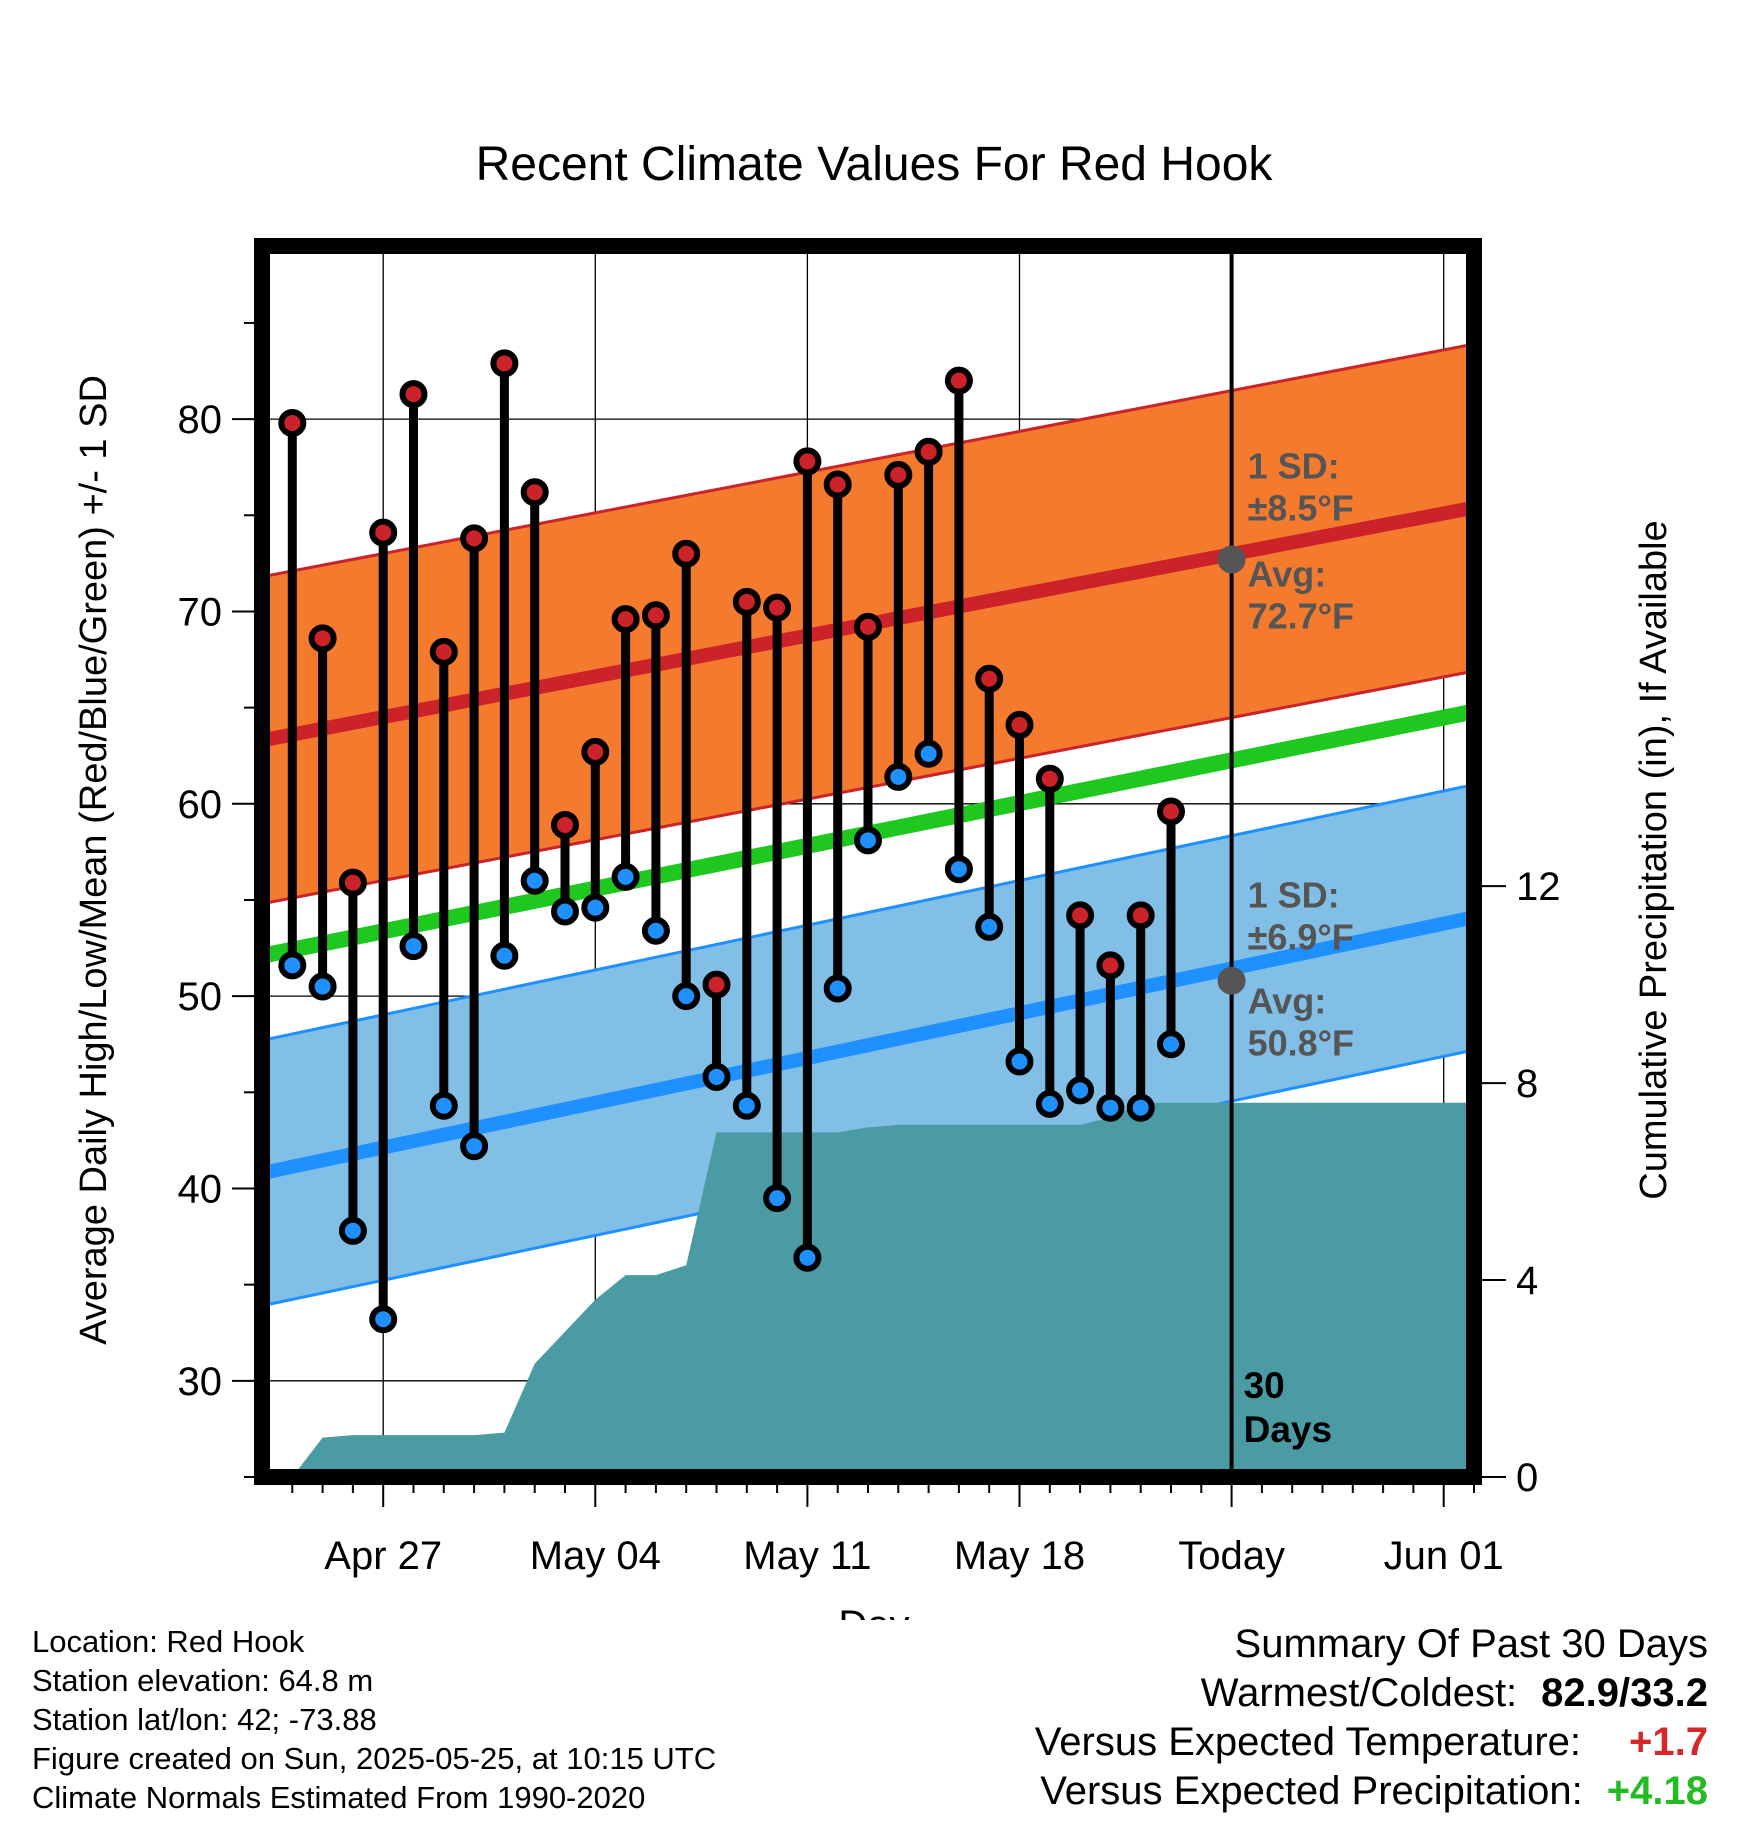 This screenshot has width=1748, height=1828. Describe the element at coordinates (1538, 887) in the screenshot. I see `y2-tick-label: 12` at that location.